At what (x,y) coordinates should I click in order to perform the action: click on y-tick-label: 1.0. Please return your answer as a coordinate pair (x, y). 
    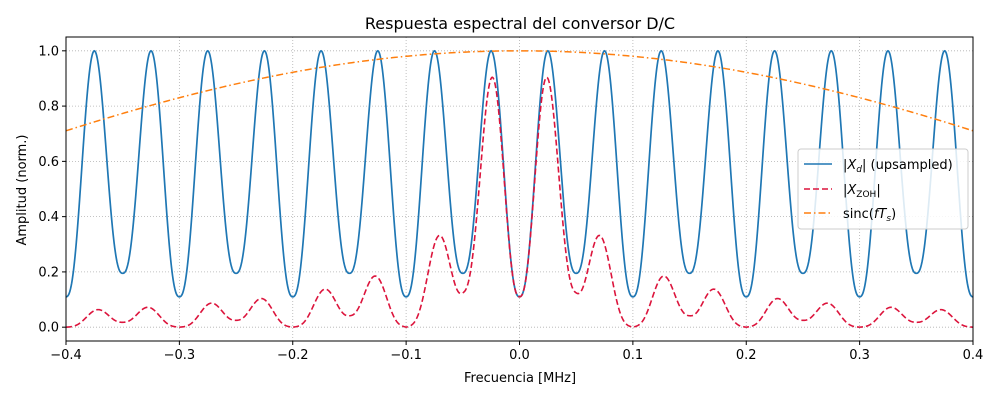
    Looking at the image, I should click on (48, 51).